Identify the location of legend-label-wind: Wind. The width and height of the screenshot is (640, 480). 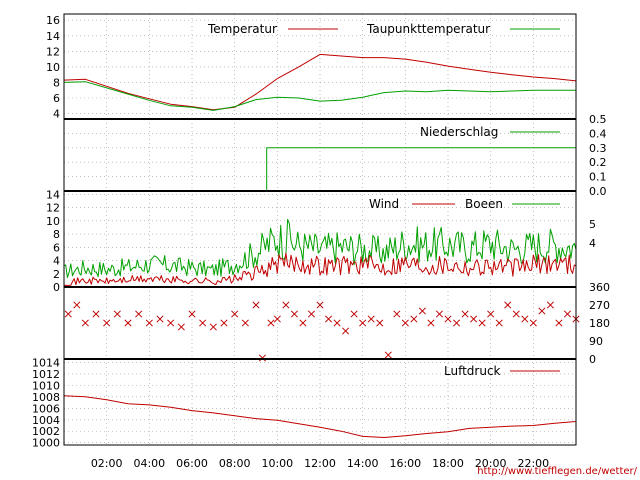
(384, 204).